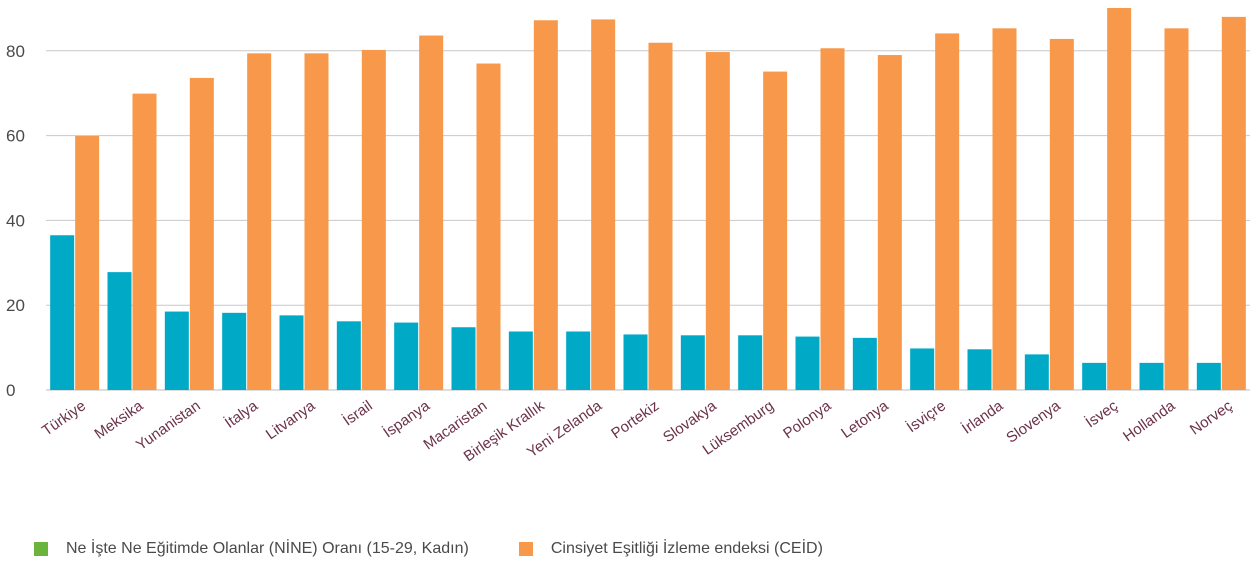  I want to click on x-tick-label: İsrail, so click(357, 413).